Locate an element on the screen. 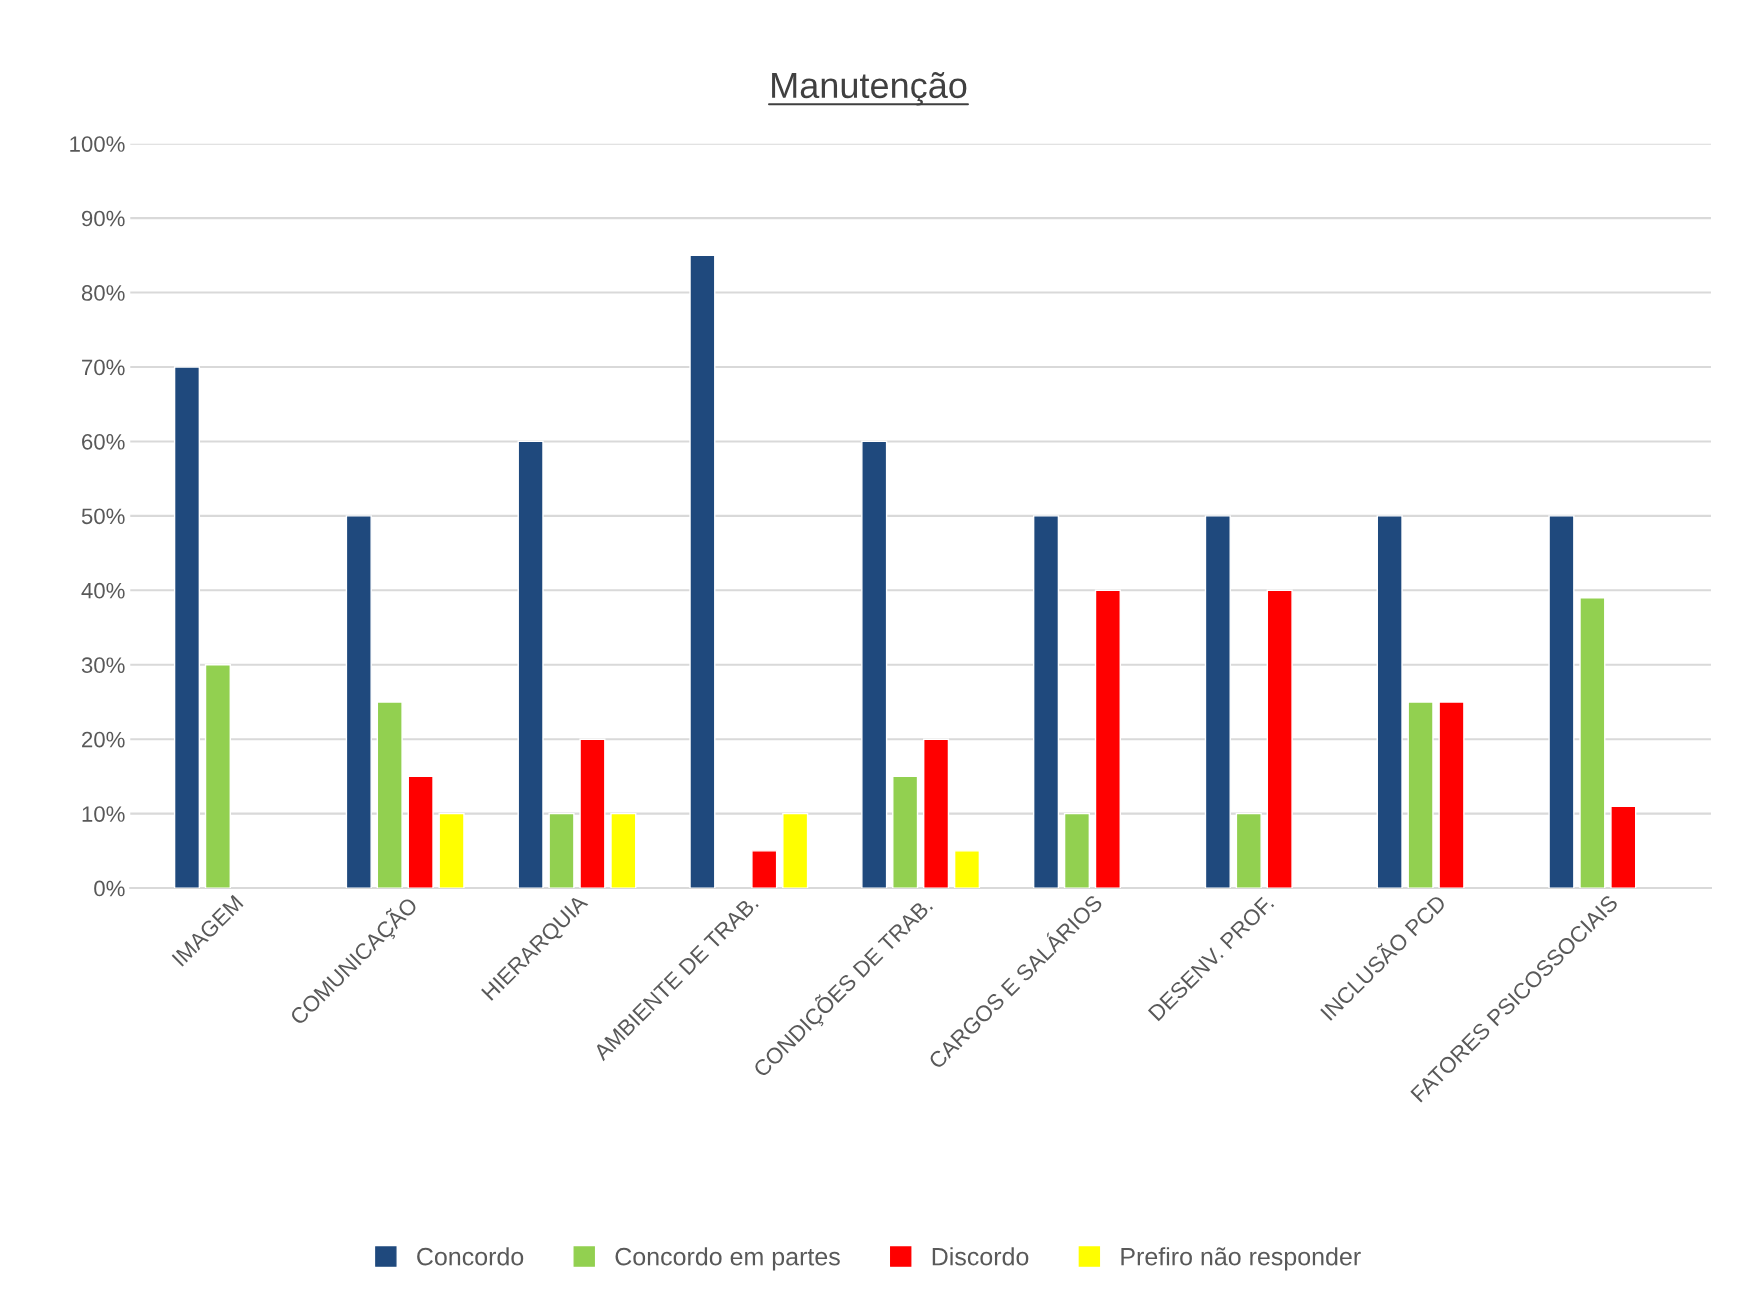  y-tick-label: 100% is located at coordinates (97, 144).